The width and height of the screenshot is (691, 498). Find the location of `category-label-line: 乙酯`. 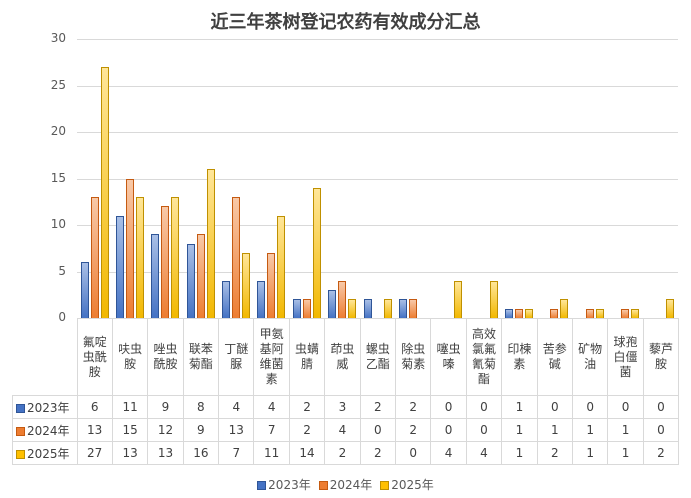

category-label-line: 乙酯 is located at coordinates (377, 364).